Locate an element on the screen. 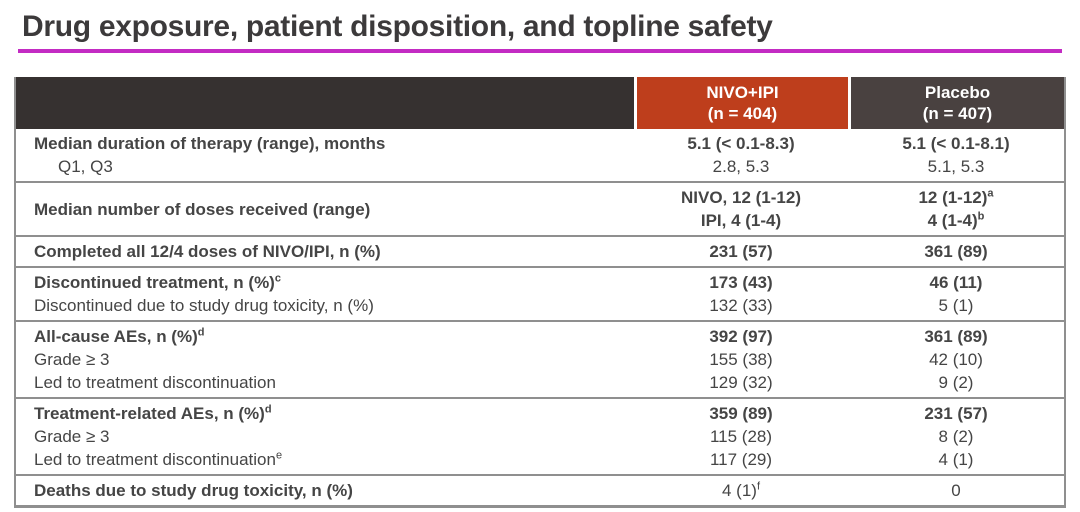 The height and width of the screenshot is (512, 1080). cell-line: 5.1 (< 0.1-8.1) is located at coordinates (956, 143).